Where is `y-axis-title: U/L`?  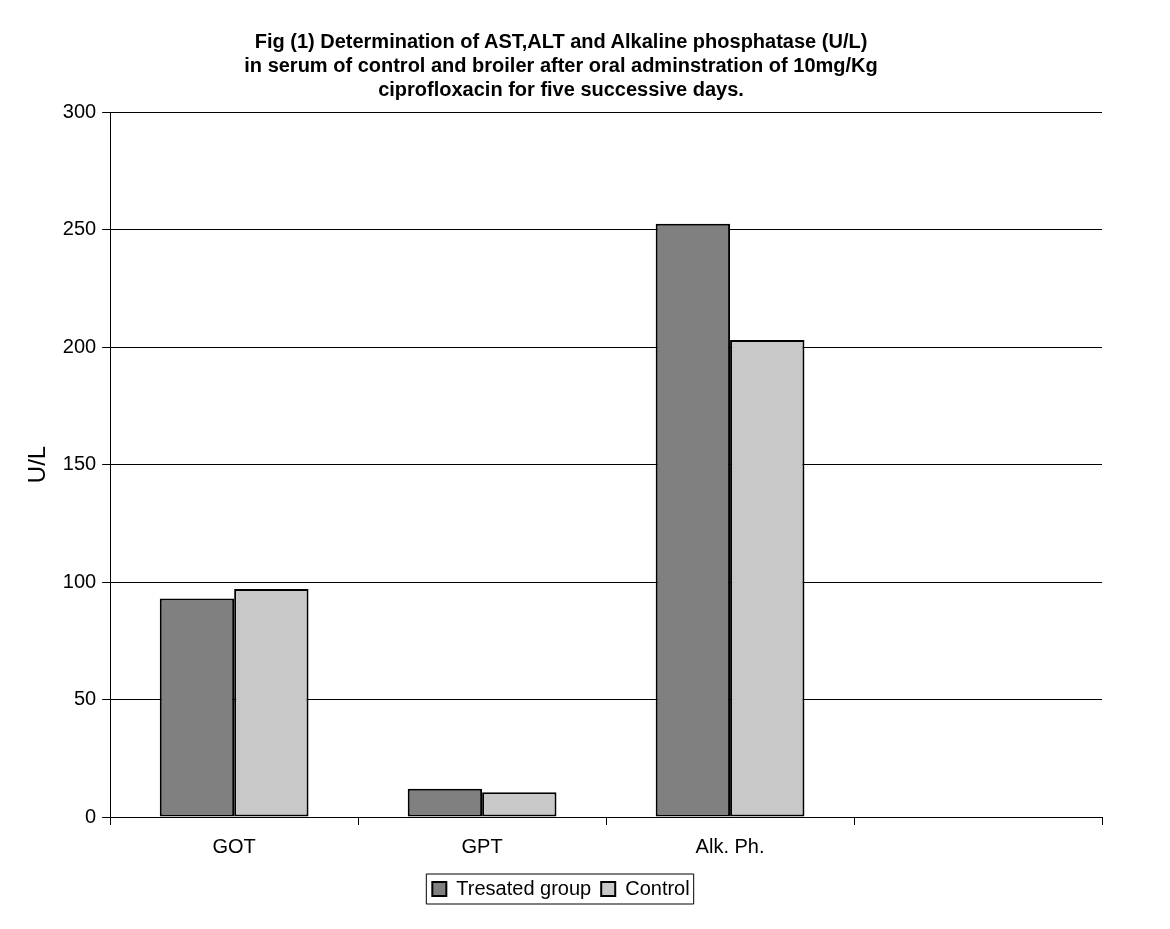 y-axis-title: U/L is located at coordinates (37, 464).